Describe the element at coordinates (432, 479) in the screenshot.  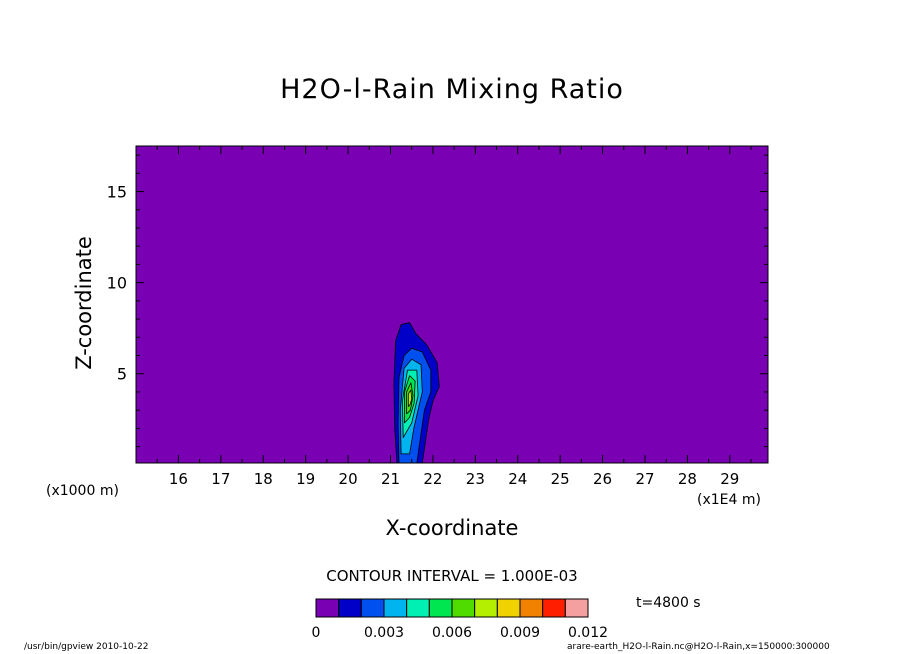
I see `x-tick-label: 22` at that location.